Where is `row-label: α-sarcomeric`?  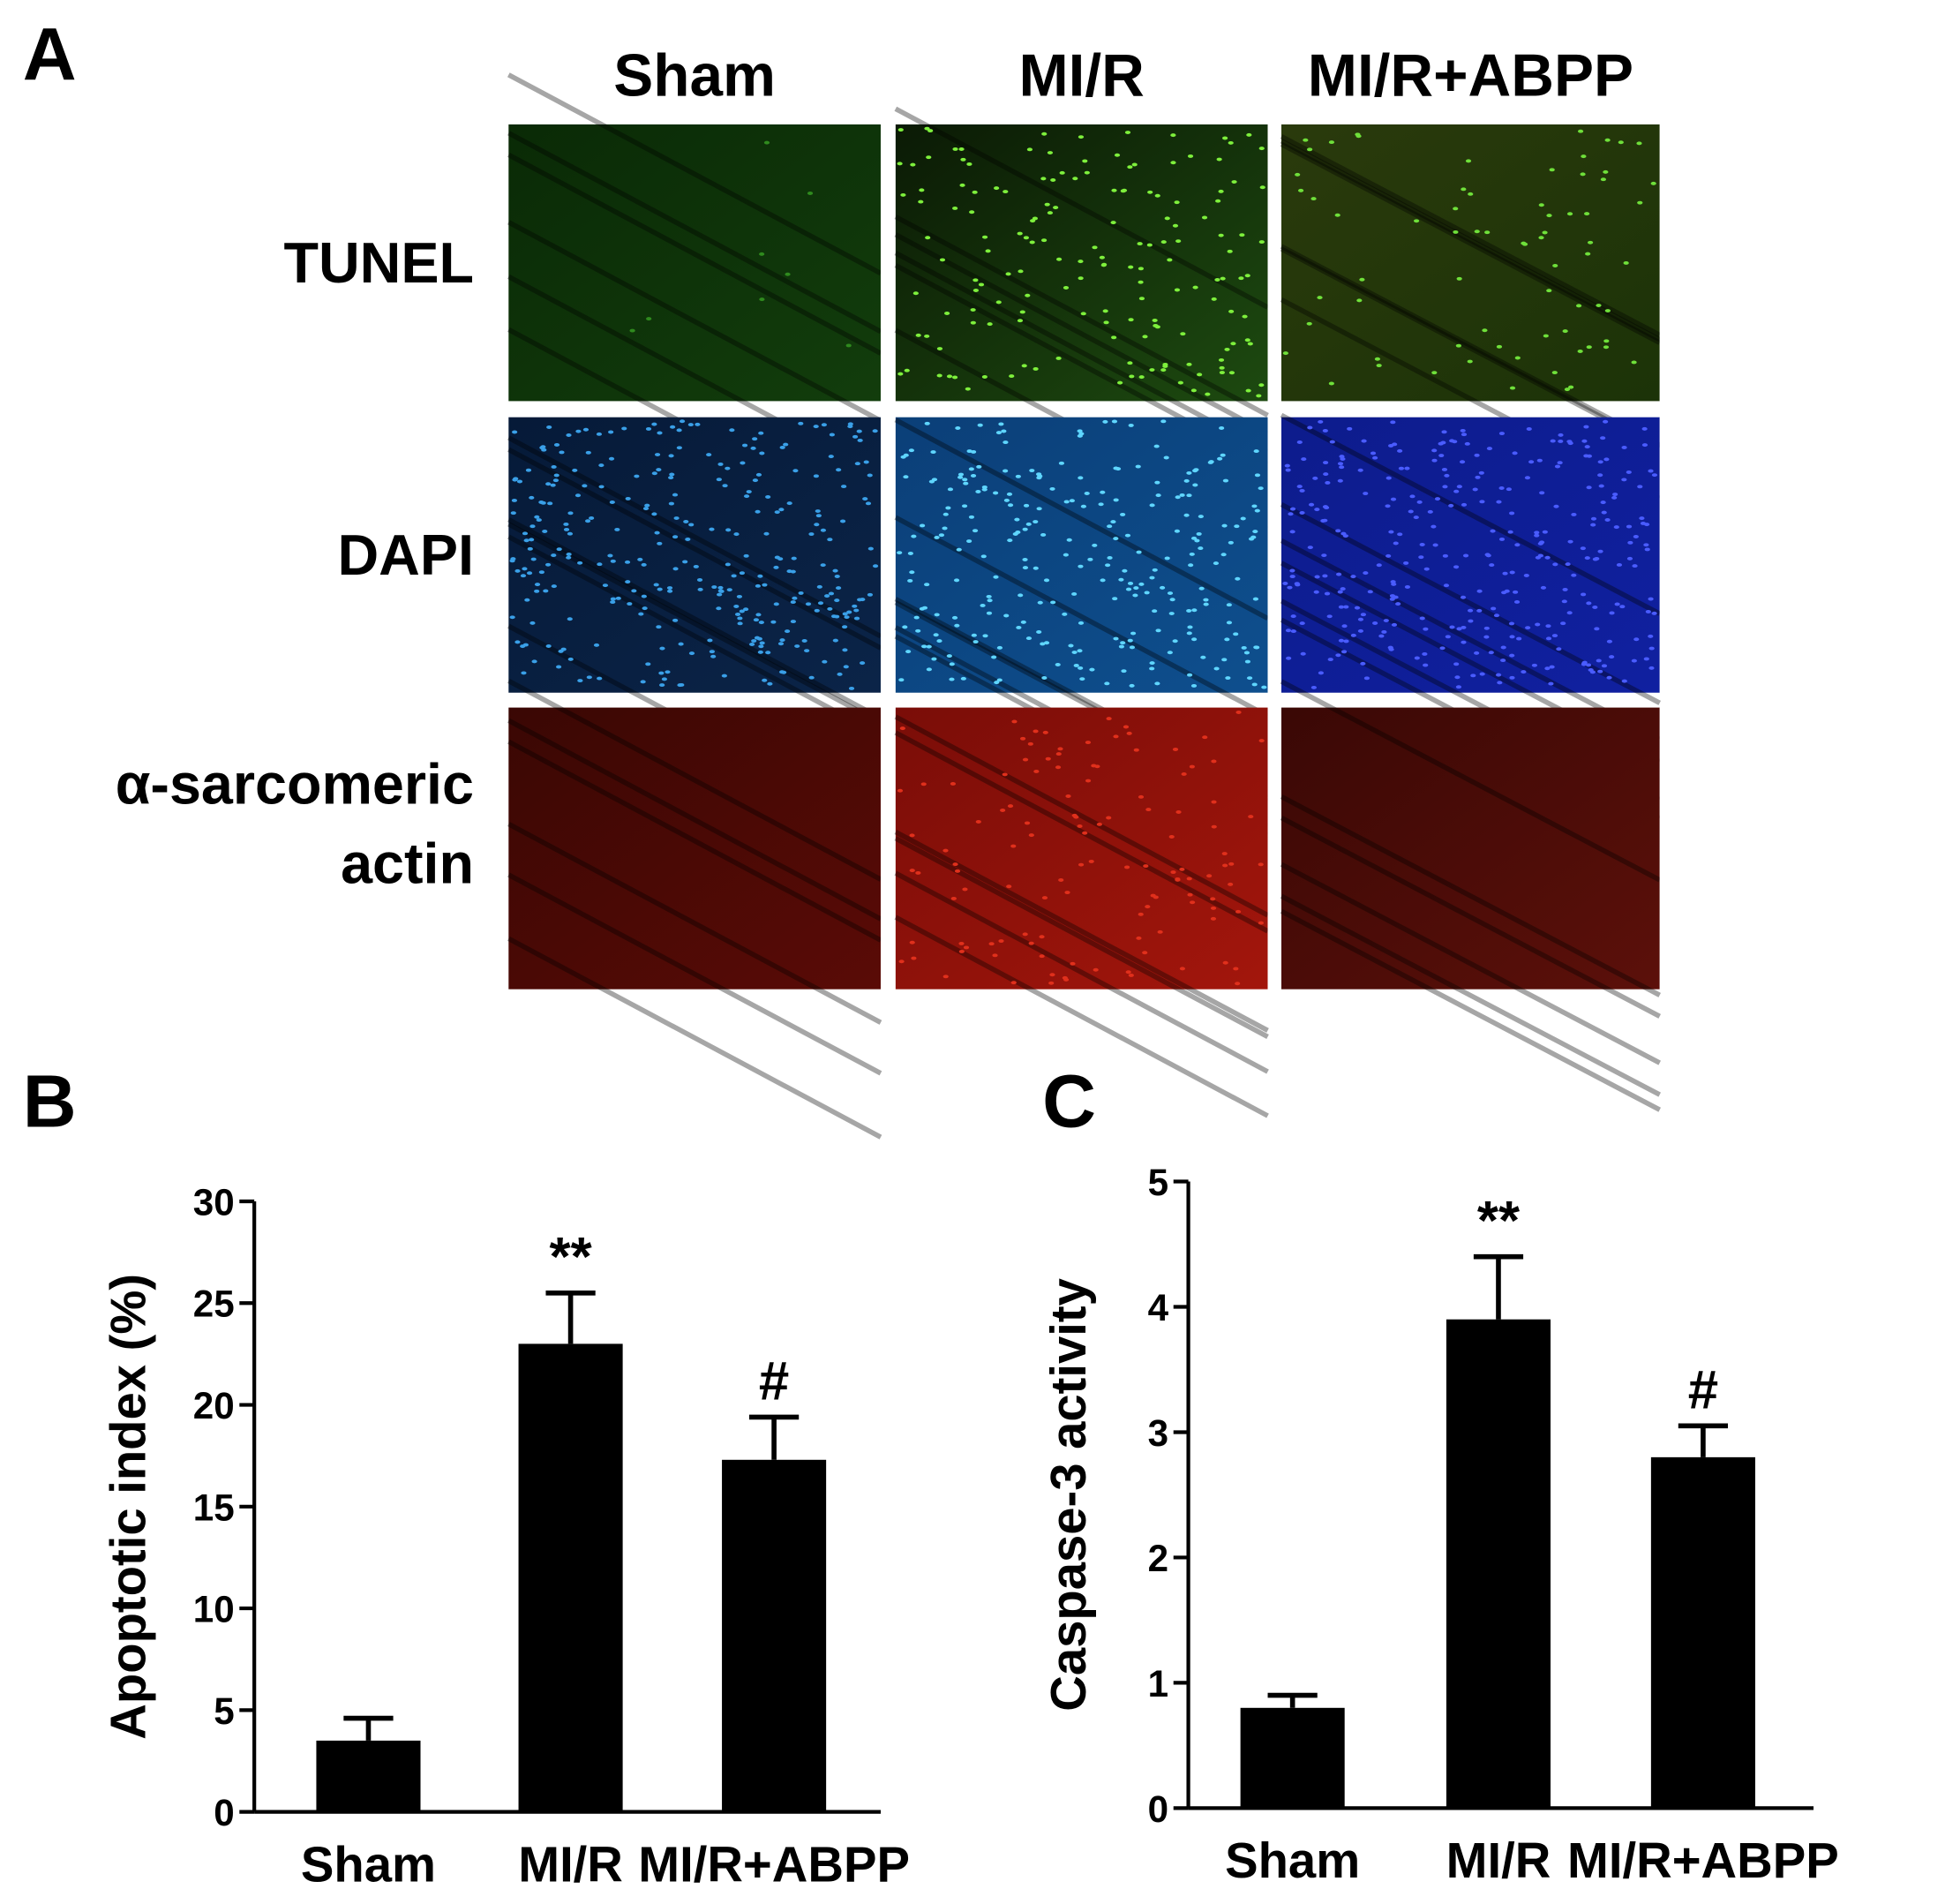 row-label: α-sarcomeric is located at coordinates (295, 784).